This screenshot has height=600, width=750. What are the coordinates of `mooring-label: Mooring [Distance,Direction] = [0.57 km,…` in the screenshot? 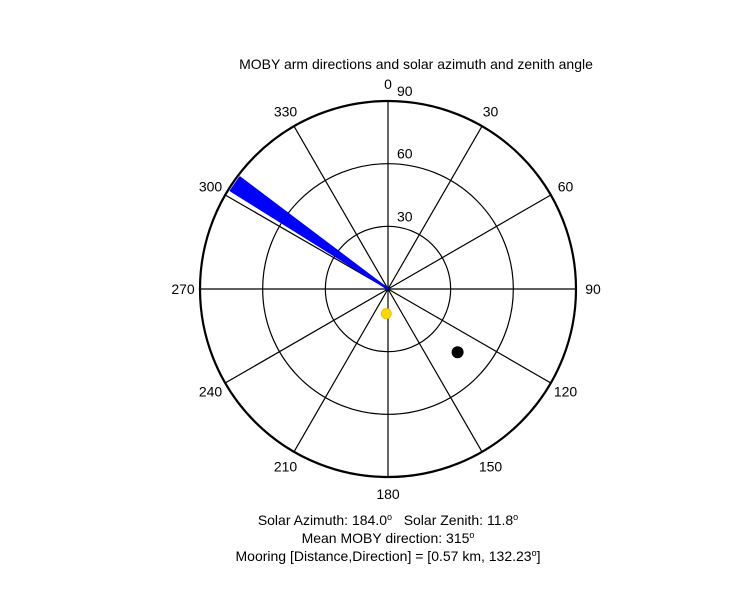 It's located at (383, 556).